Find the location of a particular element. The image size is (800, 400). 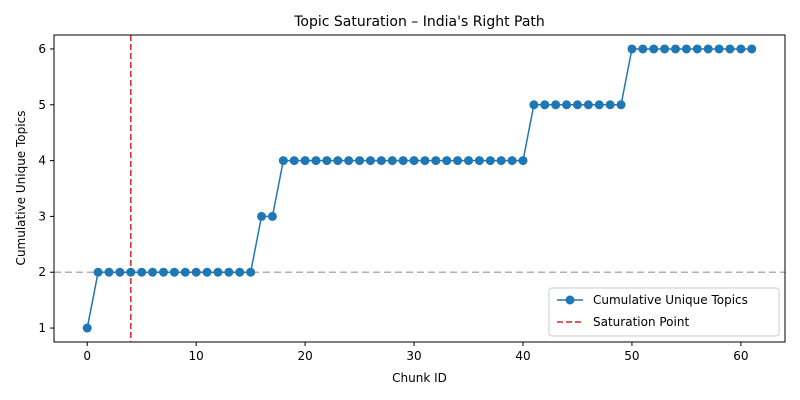

y-tick-label-5: 5 is located at coordinates (42, 105).